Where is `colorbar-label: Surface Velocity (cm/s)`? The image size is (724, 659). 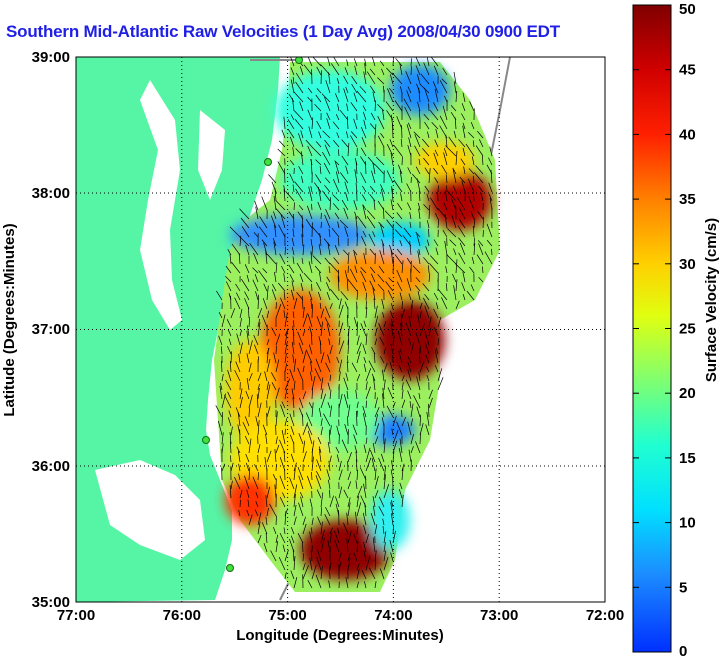
colorbar-label: Surface Velocity (cm/s) is located at coordinates (711, 300).